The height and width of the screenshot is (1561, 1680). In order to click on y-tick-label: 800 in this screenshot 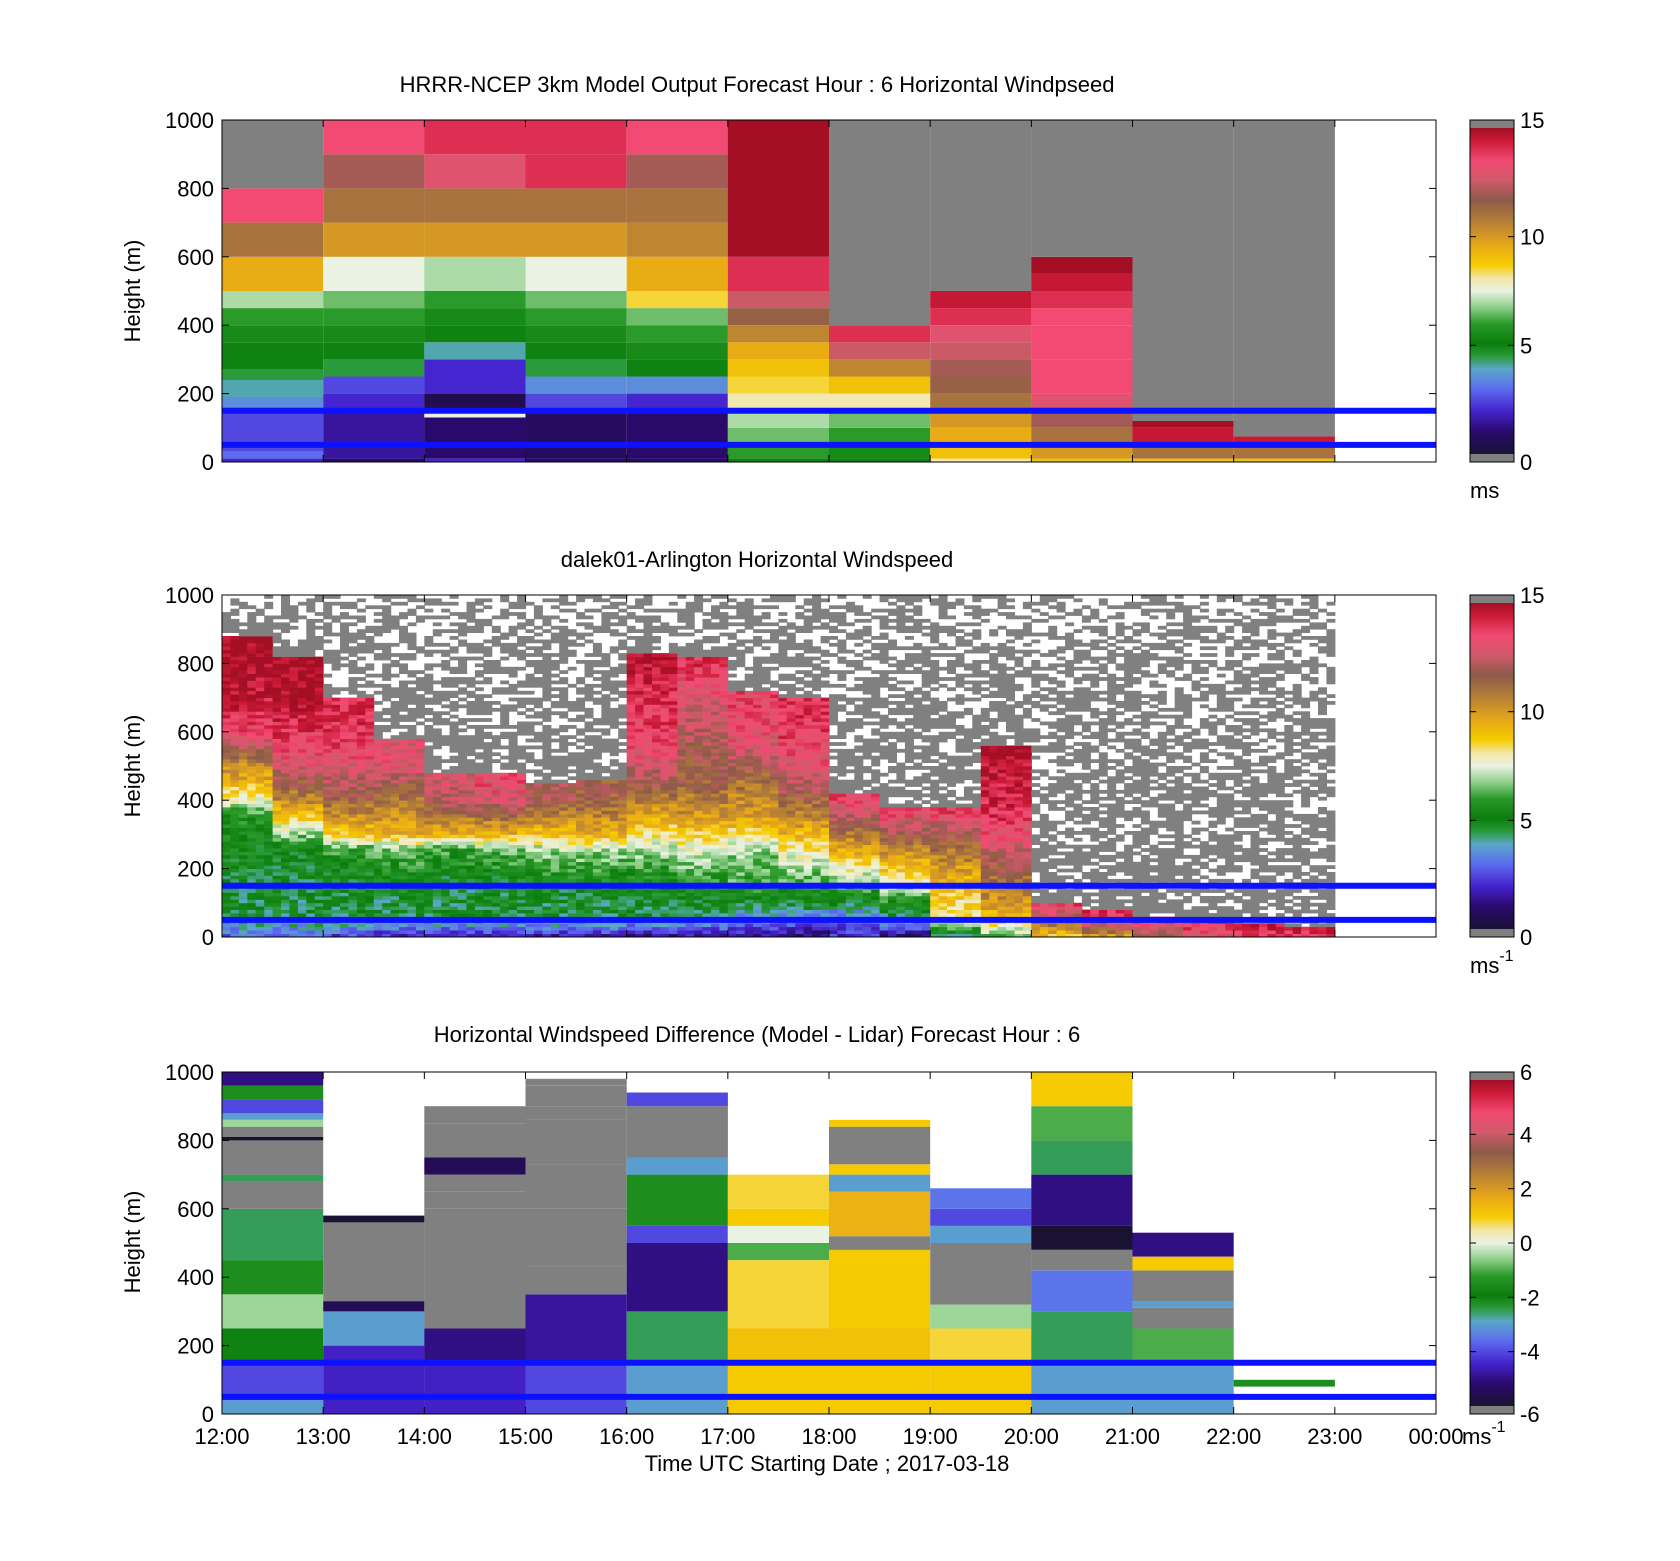, I will do `click(195, 188)`.